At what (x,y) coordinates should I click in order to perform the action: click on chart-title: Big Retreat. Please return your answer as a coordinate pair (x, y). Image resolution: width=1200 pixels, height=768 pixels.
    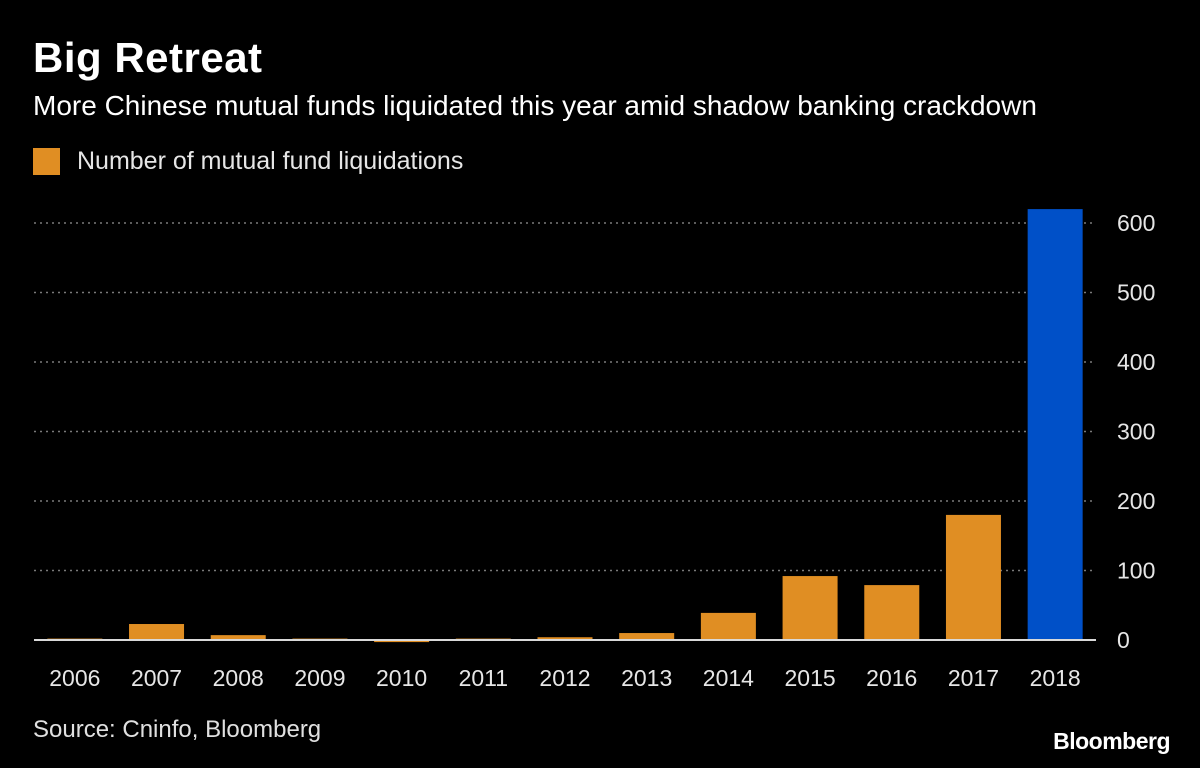
    Looking at the image, I should click on (148, 57).